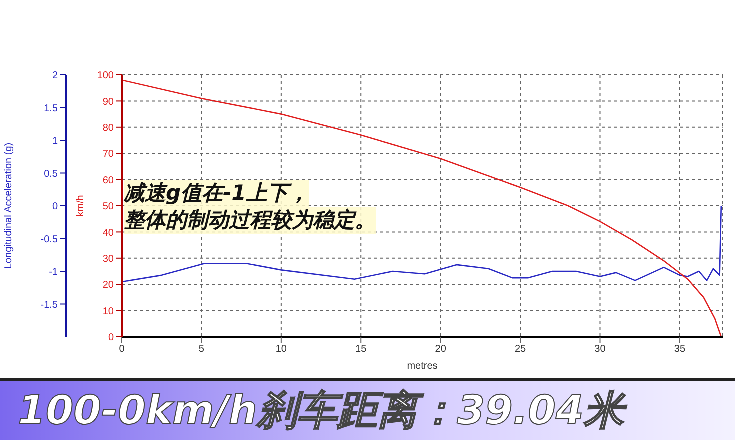 This screenshot has height=440, width=735. What do you see at coordinates (422, 366) in the screenshot?
I see `x-axis-title: metres` at bounding box center [422, 366].